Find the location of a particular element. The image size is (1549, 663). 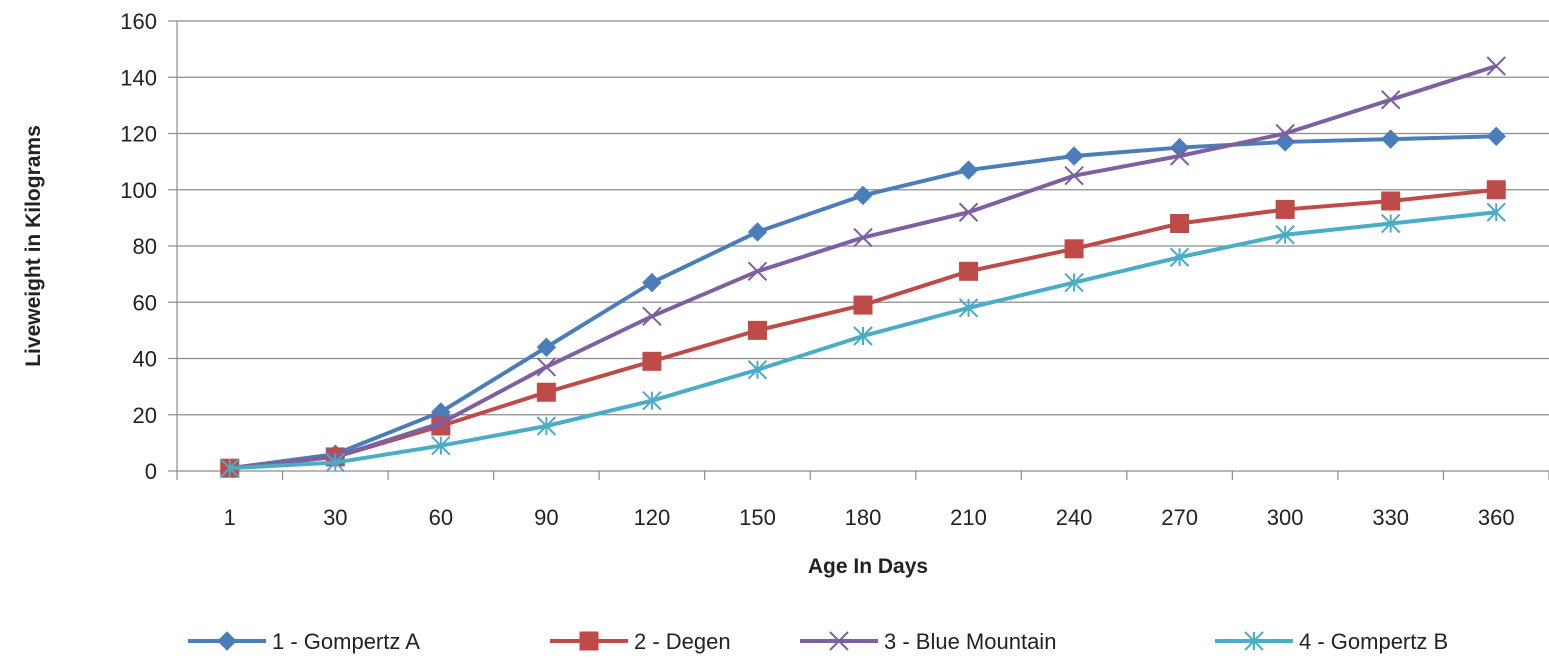

x-tick-label: 60 is located at coordinates (441, 517).